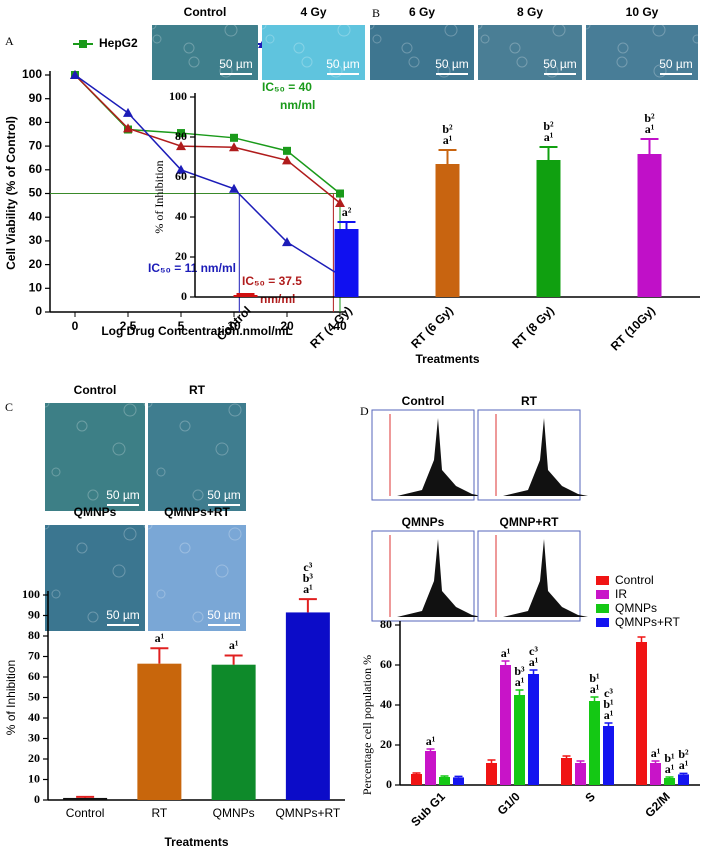  What do you see at coordinates (197, 390) in the screenshot?
I see `image-label: RT` at bounding box center [197, 390].